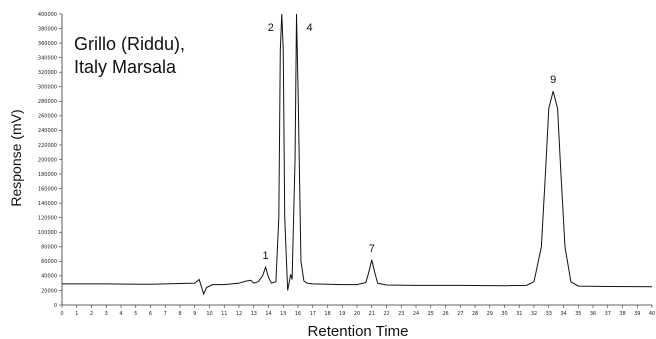 Image resolution: width=656 pixels, height=339 pixels. I want to click on x-tick-label: 35, so click(578, 314).